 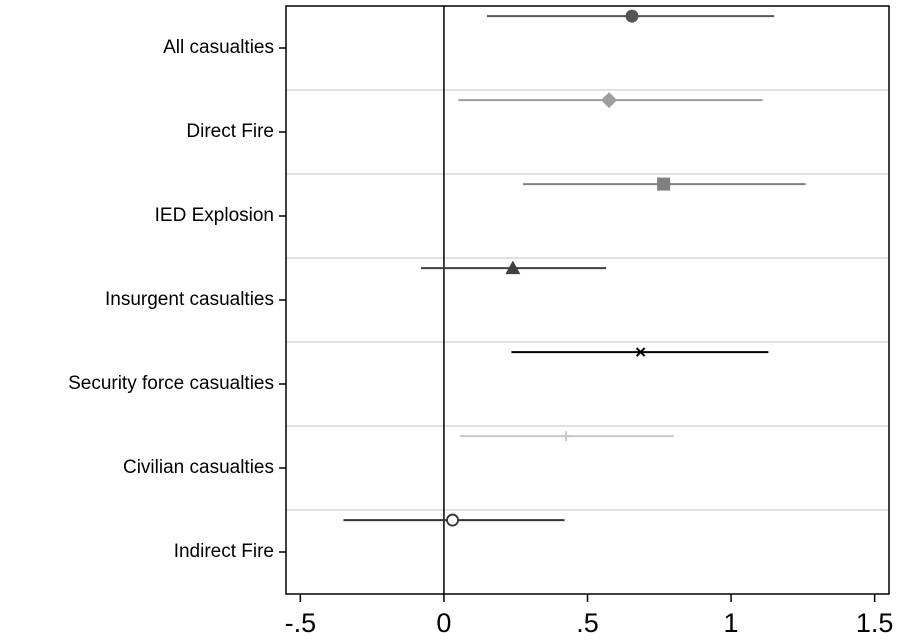 I want to click on y-category-label: Security force casualties, so click(x=171, y=383).